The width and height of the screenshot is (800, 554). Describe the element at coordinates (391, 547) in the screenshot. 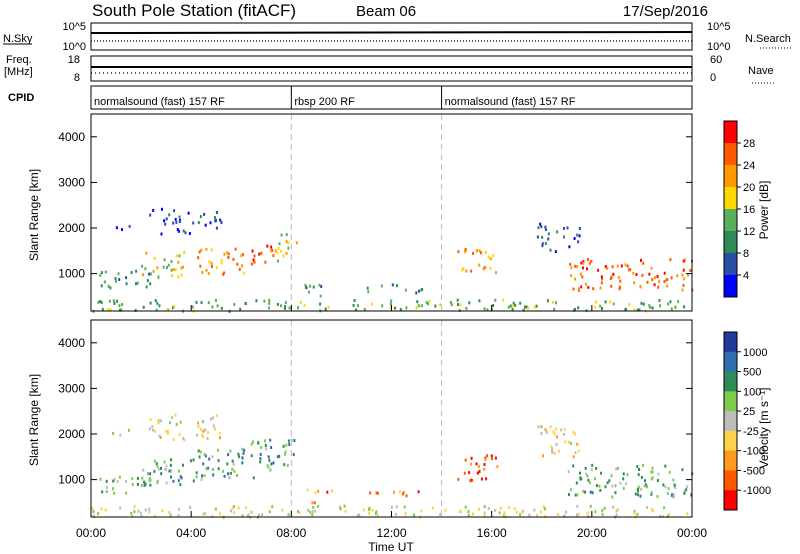

I see `x-axis-label: Time UT` at that location.